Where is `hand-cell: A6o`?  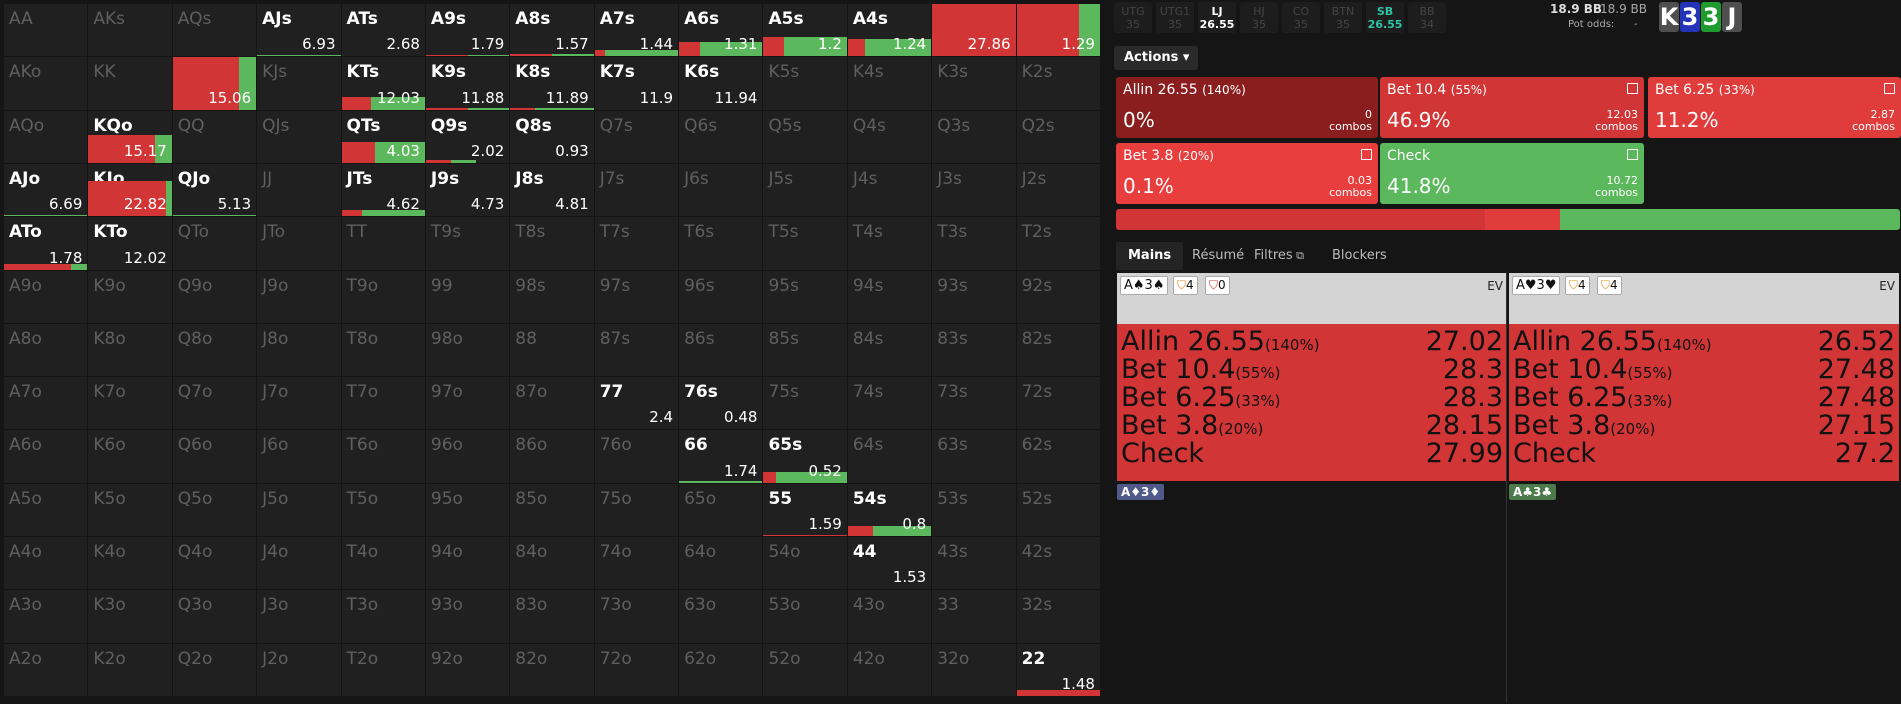
hand-cell: A6o is located at coordinates (46, 456).